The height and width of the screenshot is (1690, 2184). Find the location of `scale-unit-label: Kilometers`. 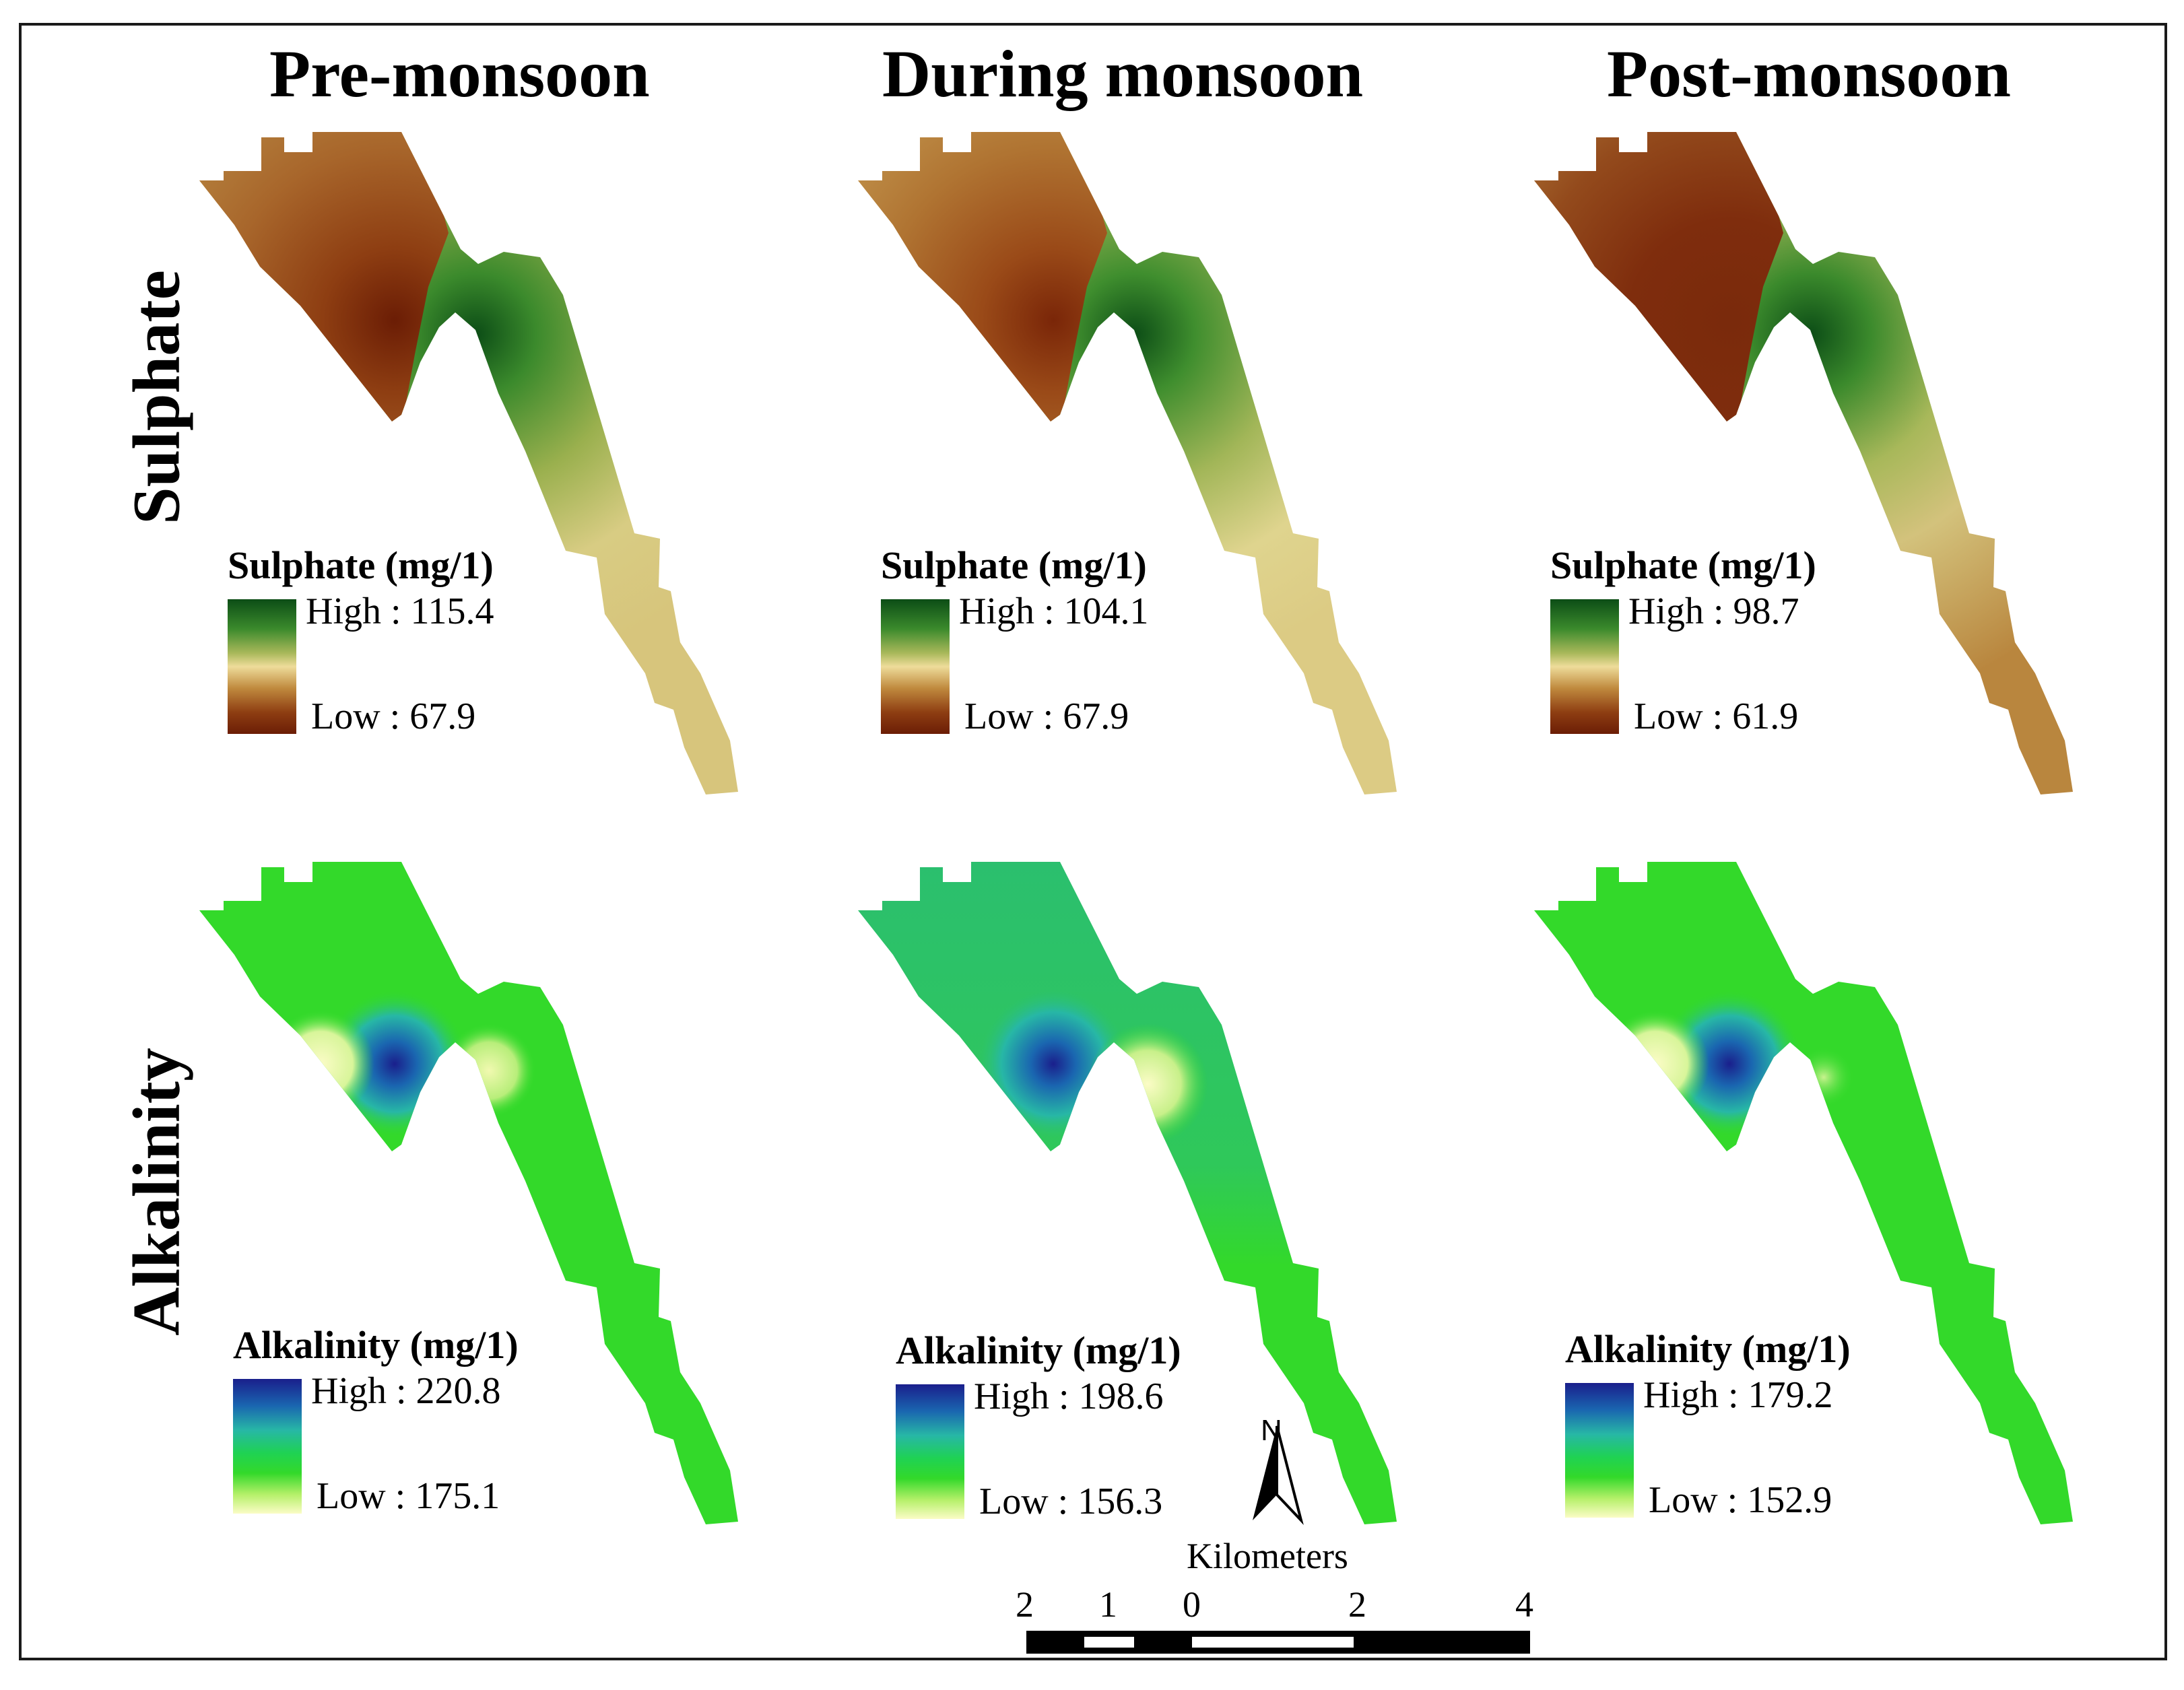

scale-unit-label: Kilometers is located at coordinates (1268, 1556).